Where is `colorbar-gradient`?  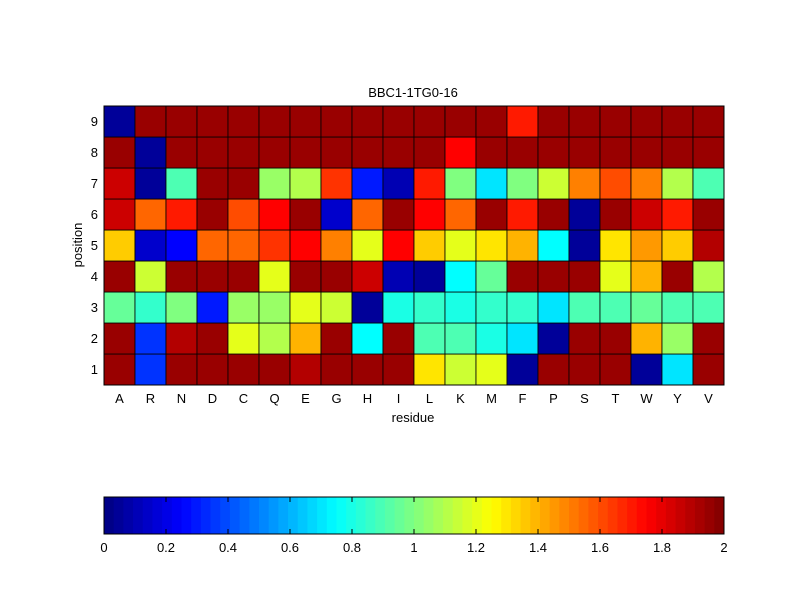
colorbar-gradient is located at coordinates (414, 515).